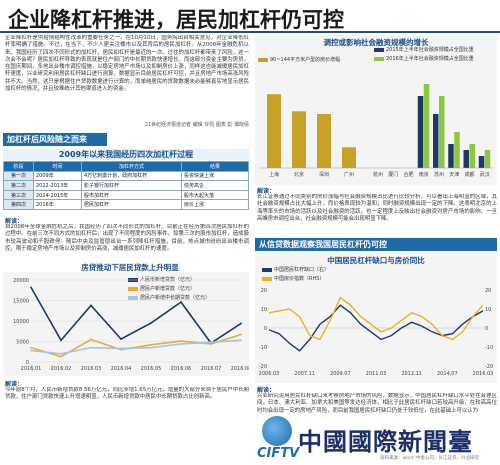 The width and height of the screenshot is (500, 465). I want to click on right-bottom-analysis-label: 解读：, so click(266, 390).